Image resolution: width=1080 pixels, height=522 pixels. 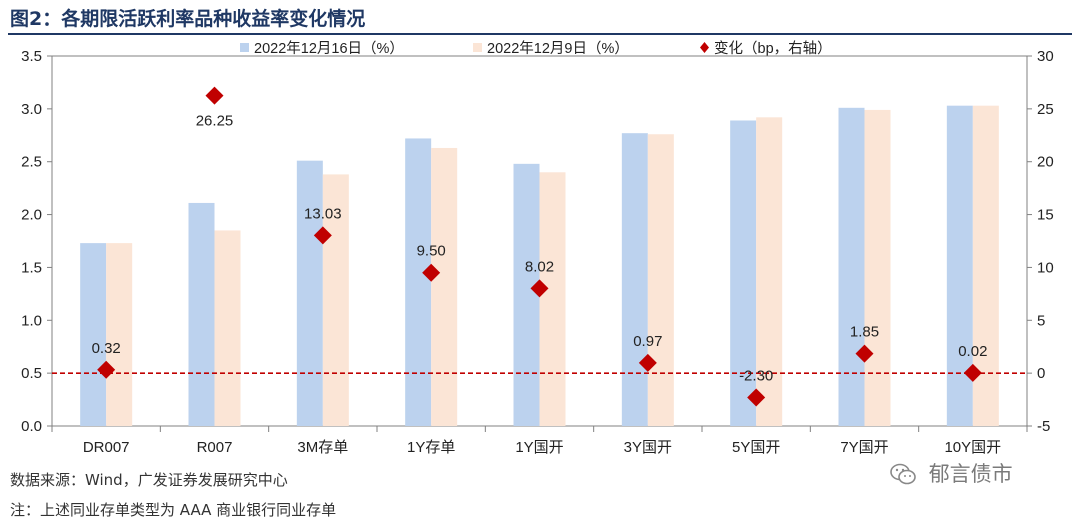 I want to click on x-tick-label: 3M存单, so click(x=322, y=447).